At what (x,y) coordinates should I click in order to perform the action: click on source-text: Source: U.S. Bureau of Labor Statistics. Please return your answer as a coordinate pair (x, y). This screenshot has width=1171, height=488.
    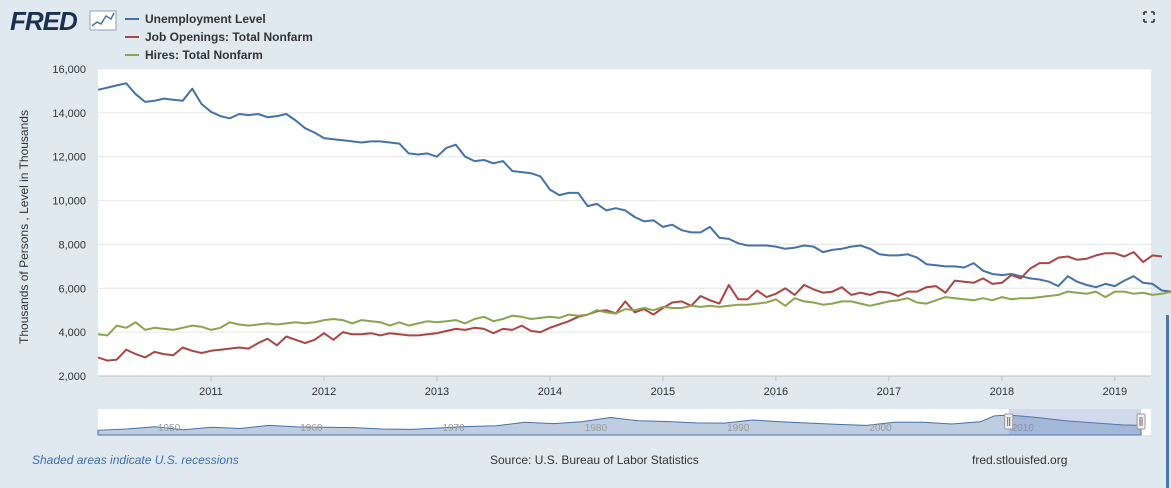
    Looking at the image, I should click on (594, 460).